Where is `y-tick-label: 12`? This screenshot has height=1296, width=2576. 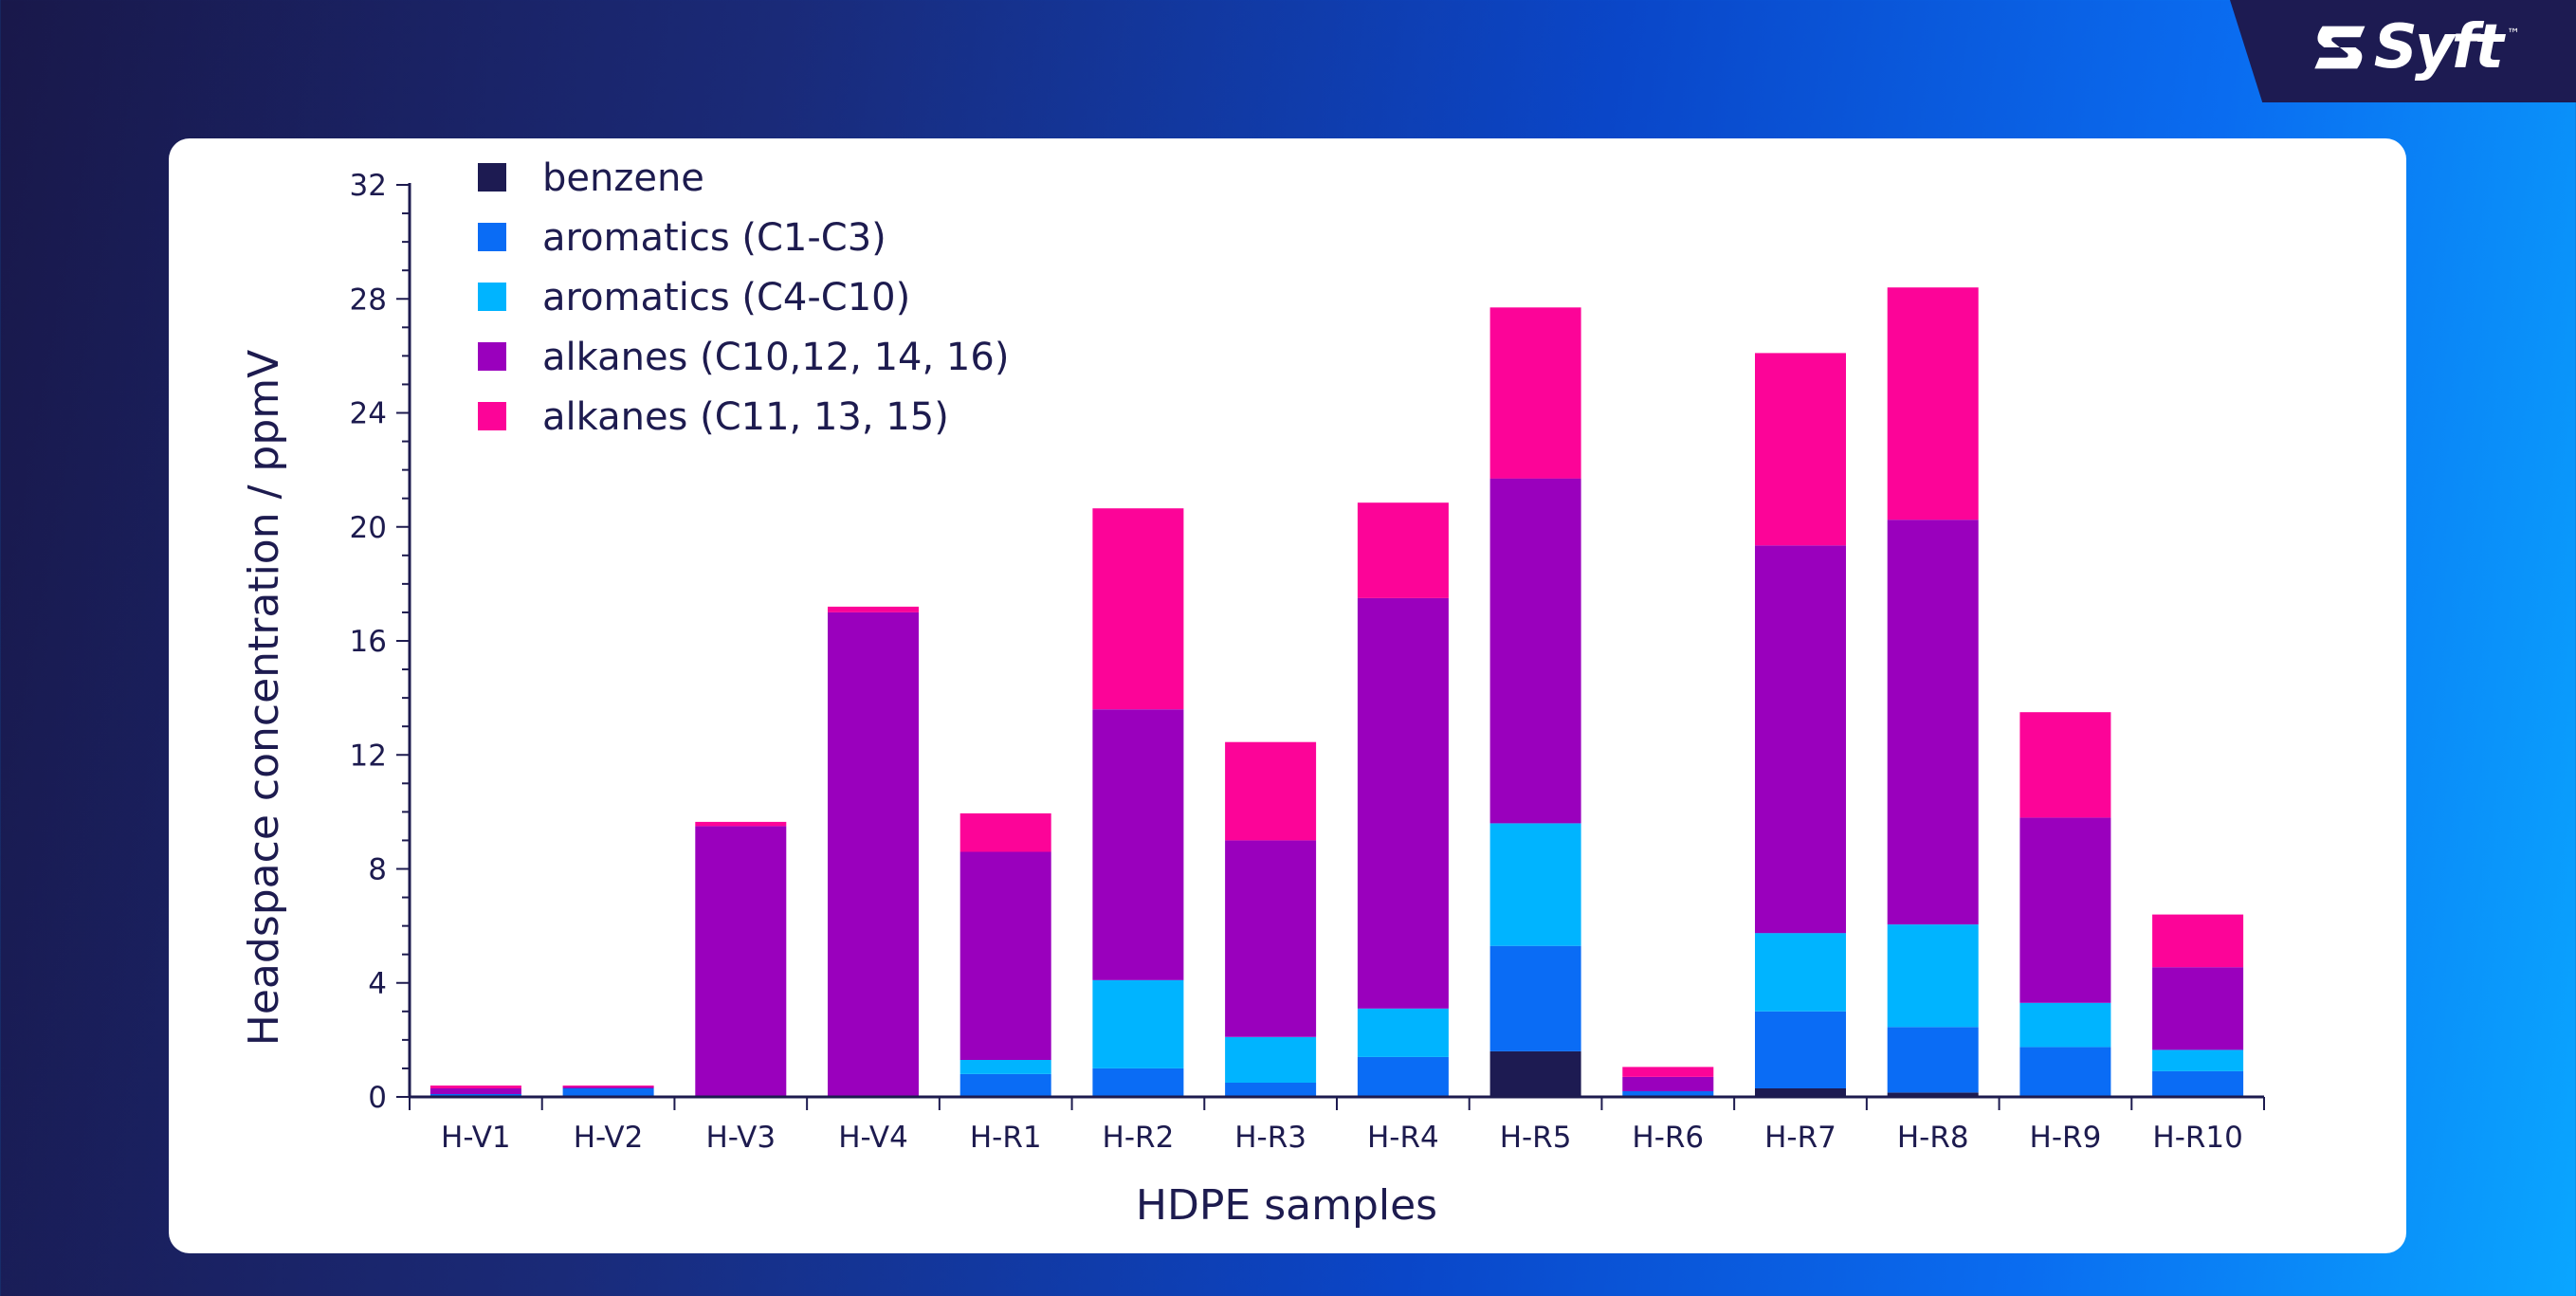
y-tick-label: 12 is located at coordinates (368, 756).